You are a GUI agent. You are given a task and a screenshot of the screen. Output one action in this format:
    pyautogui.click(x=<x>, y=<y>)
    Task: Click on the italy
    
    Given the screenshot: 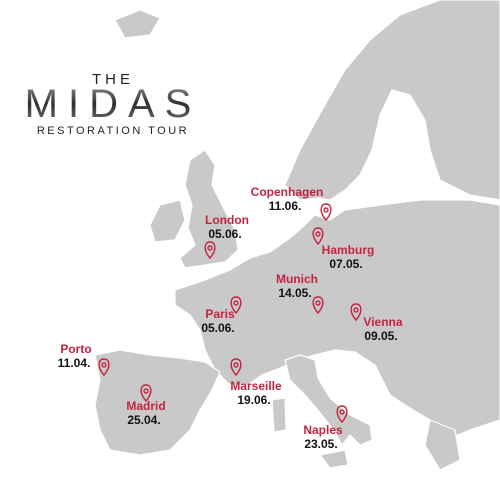 What is the action you would take?
    pyautogui.click(x=328, y=400)
    